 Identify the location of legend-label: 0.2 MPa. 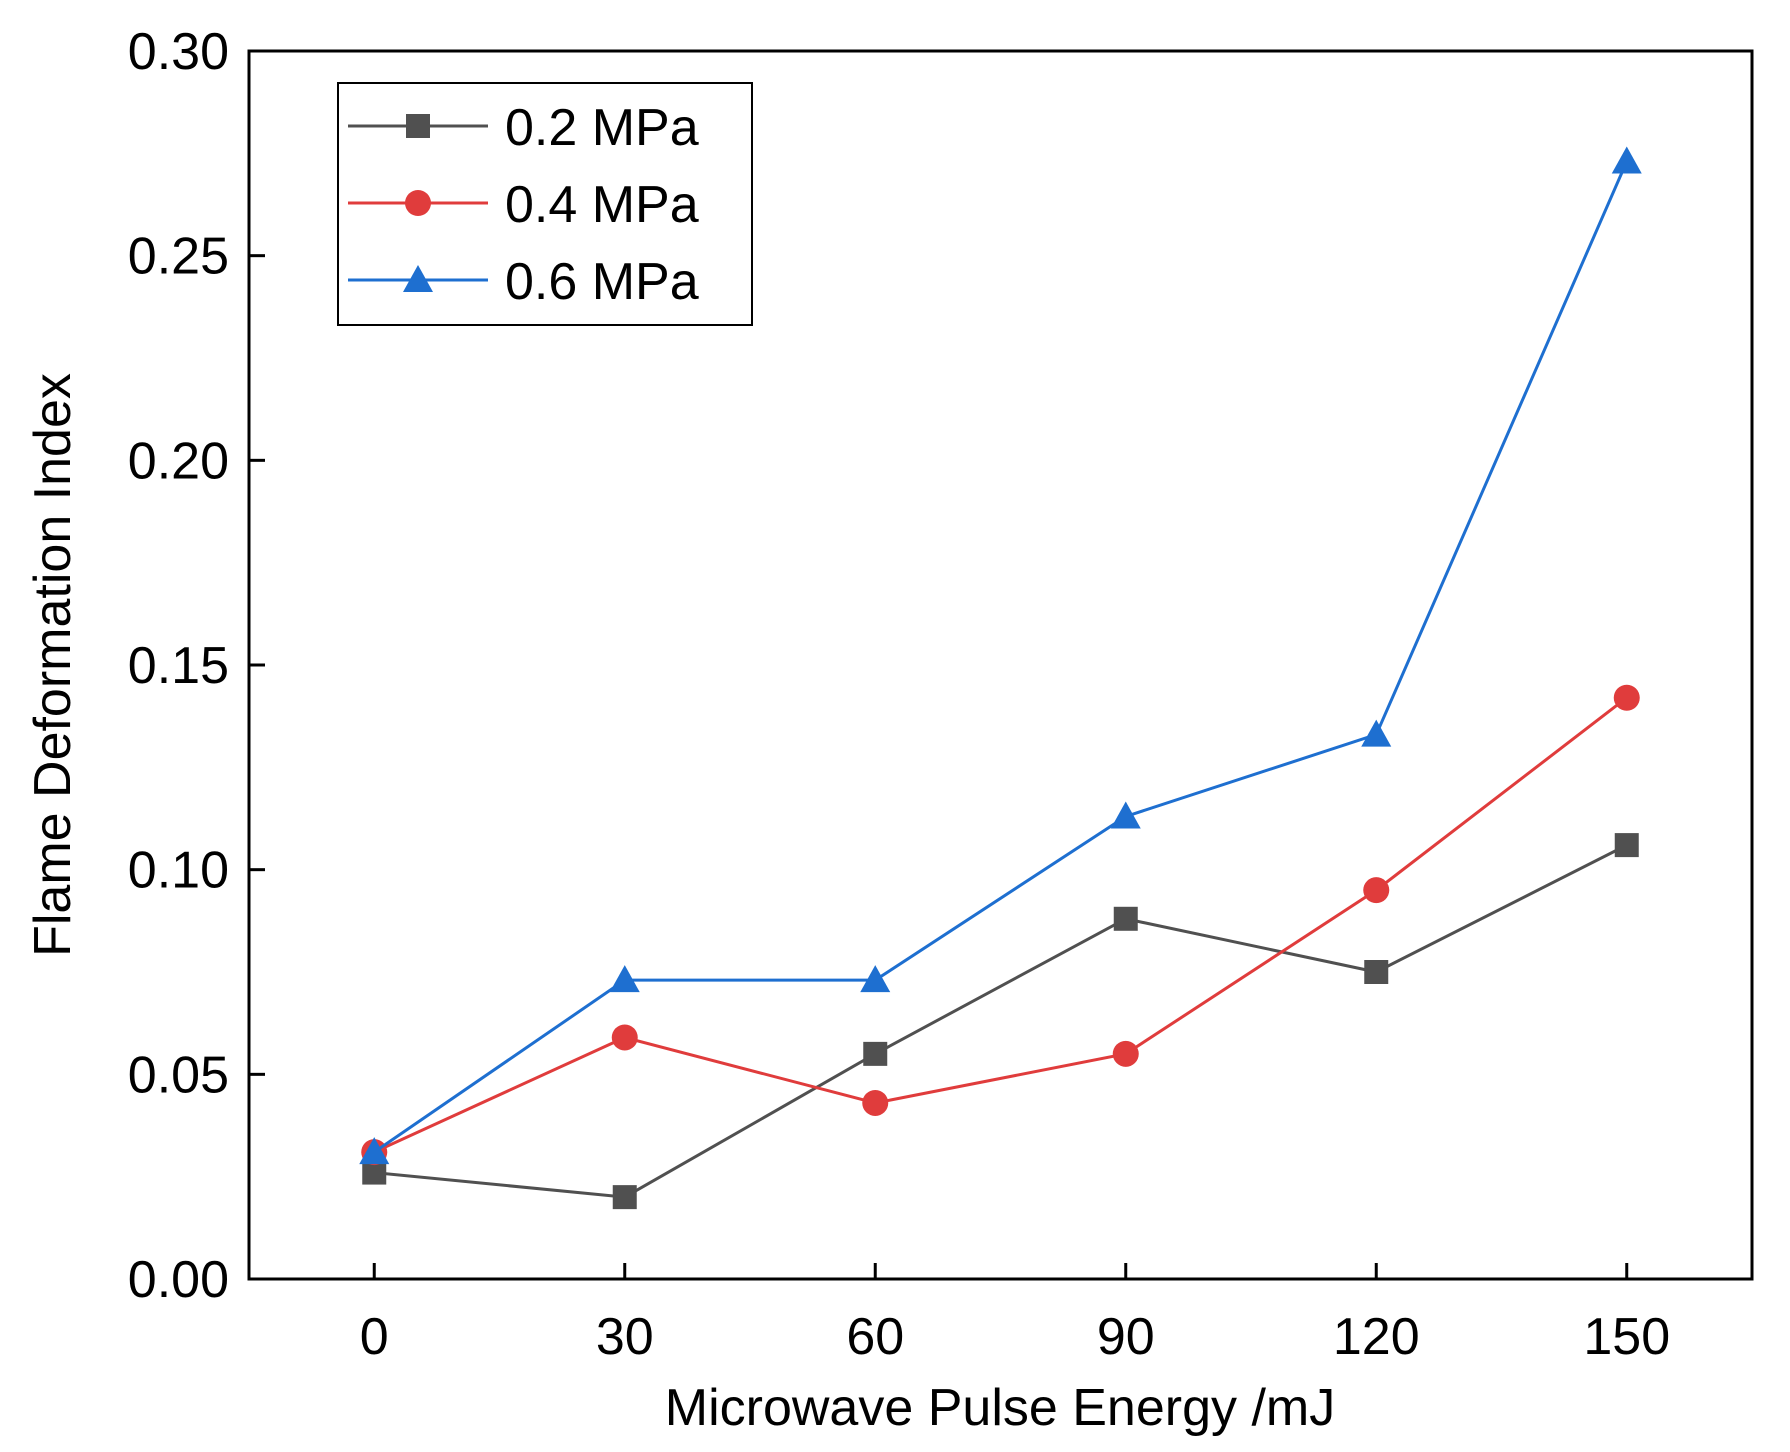
(602, 128).